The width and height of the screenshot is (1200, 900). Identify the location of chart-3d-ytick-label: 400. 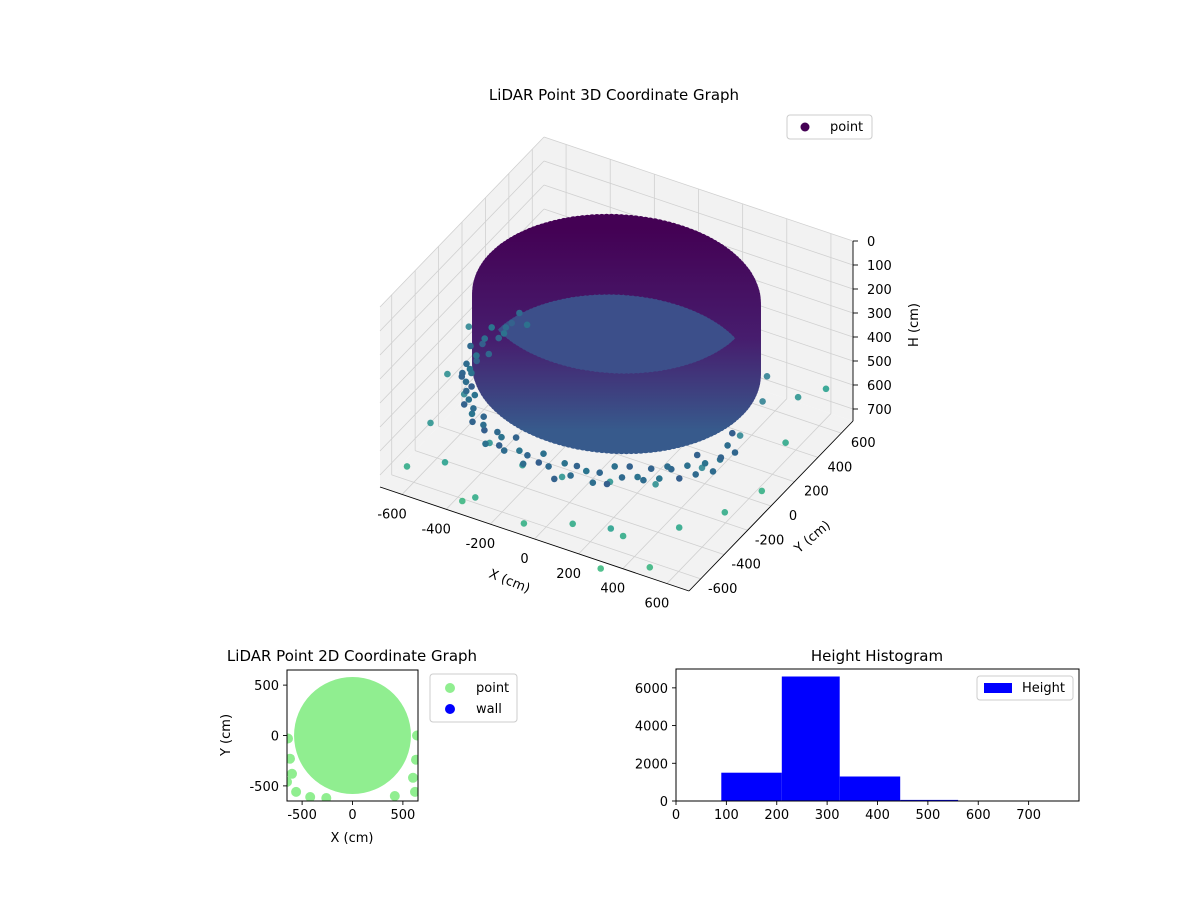
(839, 467).